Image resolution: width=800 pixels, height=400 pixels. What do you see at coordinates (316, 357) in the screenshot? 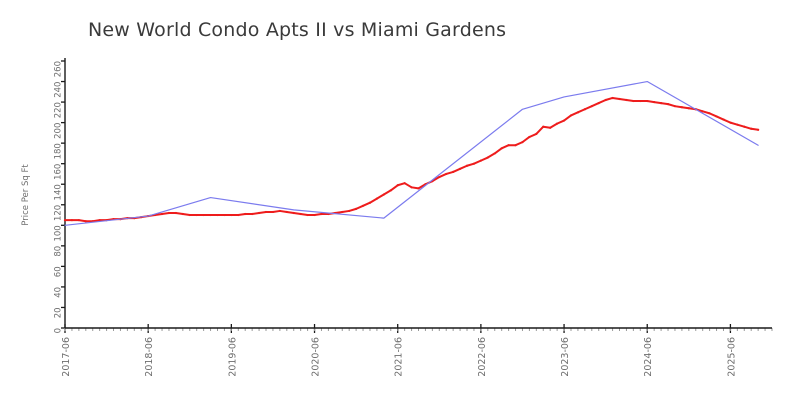
I see `x-tick-label: 2020-06` at bounding box center [316, 357].